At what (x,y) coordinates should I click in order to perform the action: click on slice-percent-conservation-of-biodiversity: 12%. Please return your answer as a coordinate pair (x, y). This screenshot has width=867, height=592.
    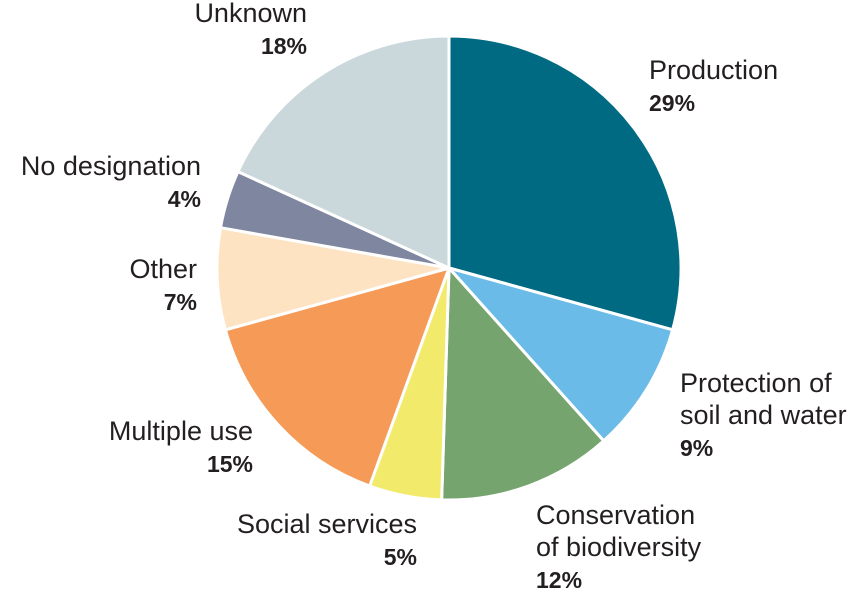
    Looking at the image, I should click on (559, 579).